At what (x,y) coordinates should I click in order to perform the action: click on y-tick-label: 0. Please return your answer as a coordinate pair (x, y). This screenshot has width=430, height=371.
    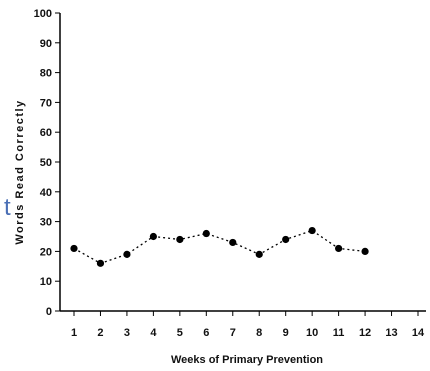
    Looking at the image, I should click on (49, 312).